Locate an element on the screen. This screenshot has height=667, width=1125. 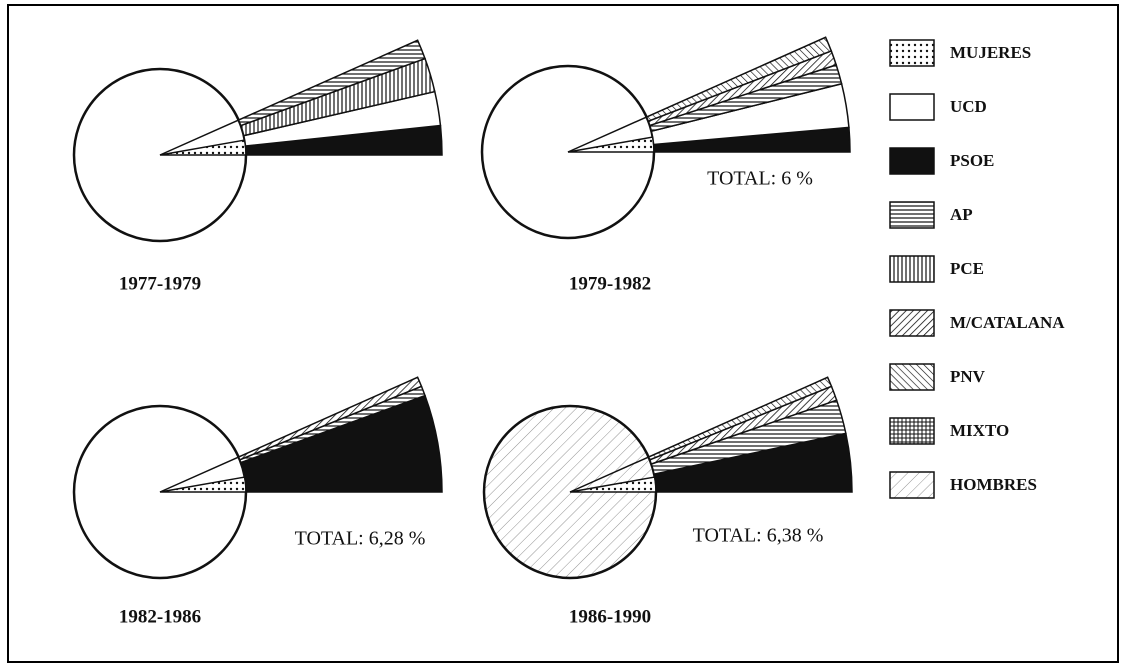
period-label: 1982-1986 is located at coordinates (160, 616).